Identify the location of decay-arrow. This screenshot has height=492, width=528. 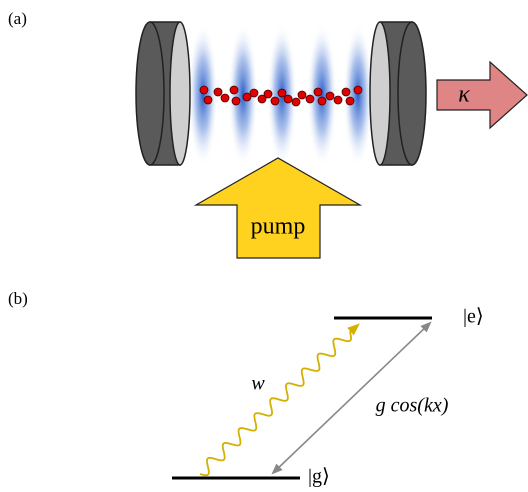
(482, 95).